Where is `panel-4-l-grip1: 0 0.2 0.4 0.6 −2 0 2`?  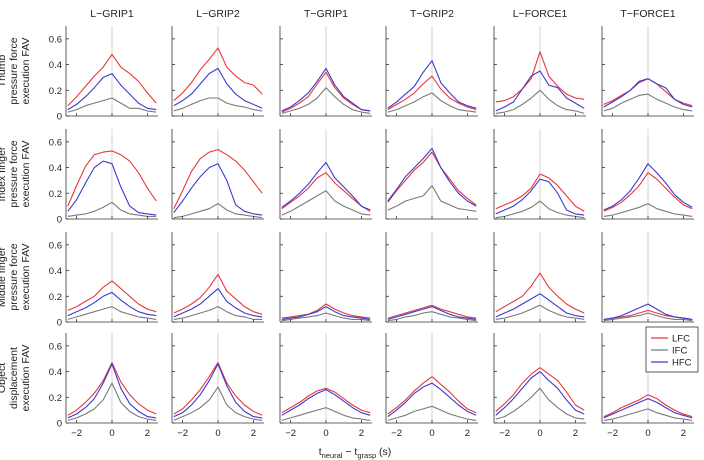 panel-4-l-grip1: 0 0.2 0.4 0.6 −2 0 2 is located at coordinates (103, 386).